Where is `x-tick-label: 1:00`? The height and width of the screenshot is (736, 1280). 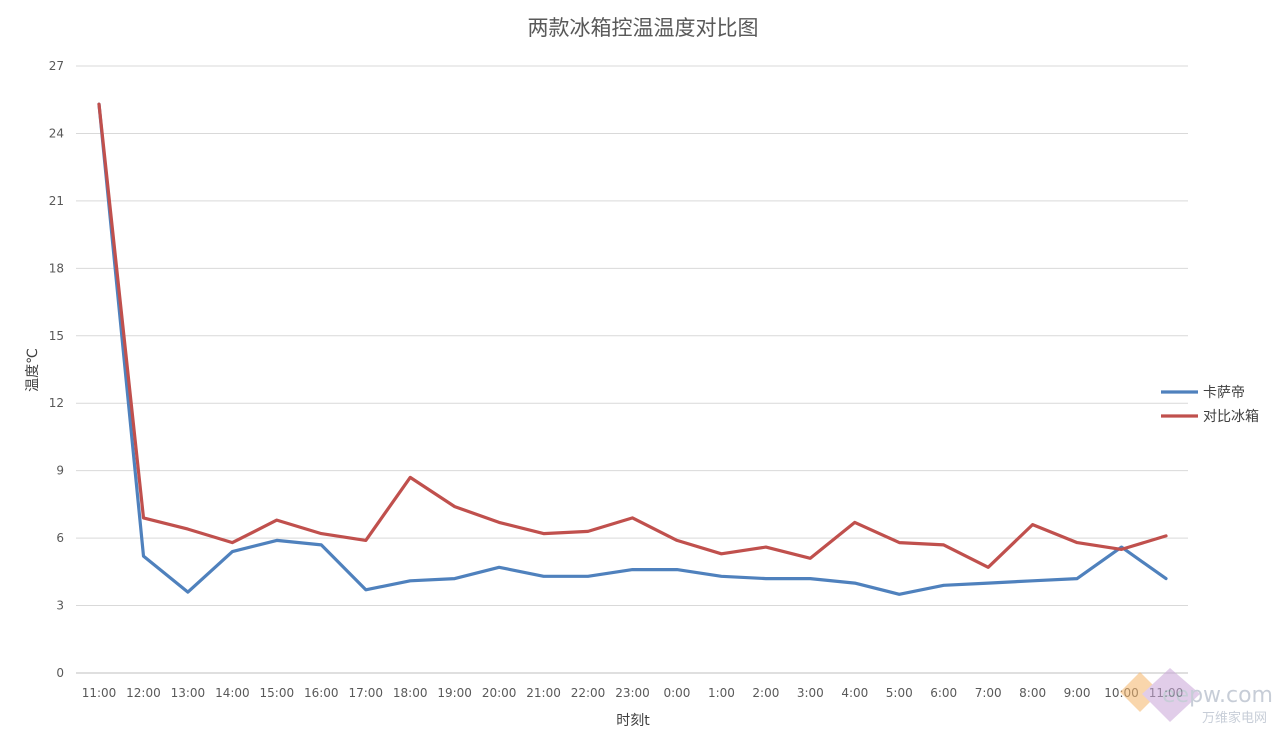
x-tick-label: 1:00 is located at coordinates (721, 693).